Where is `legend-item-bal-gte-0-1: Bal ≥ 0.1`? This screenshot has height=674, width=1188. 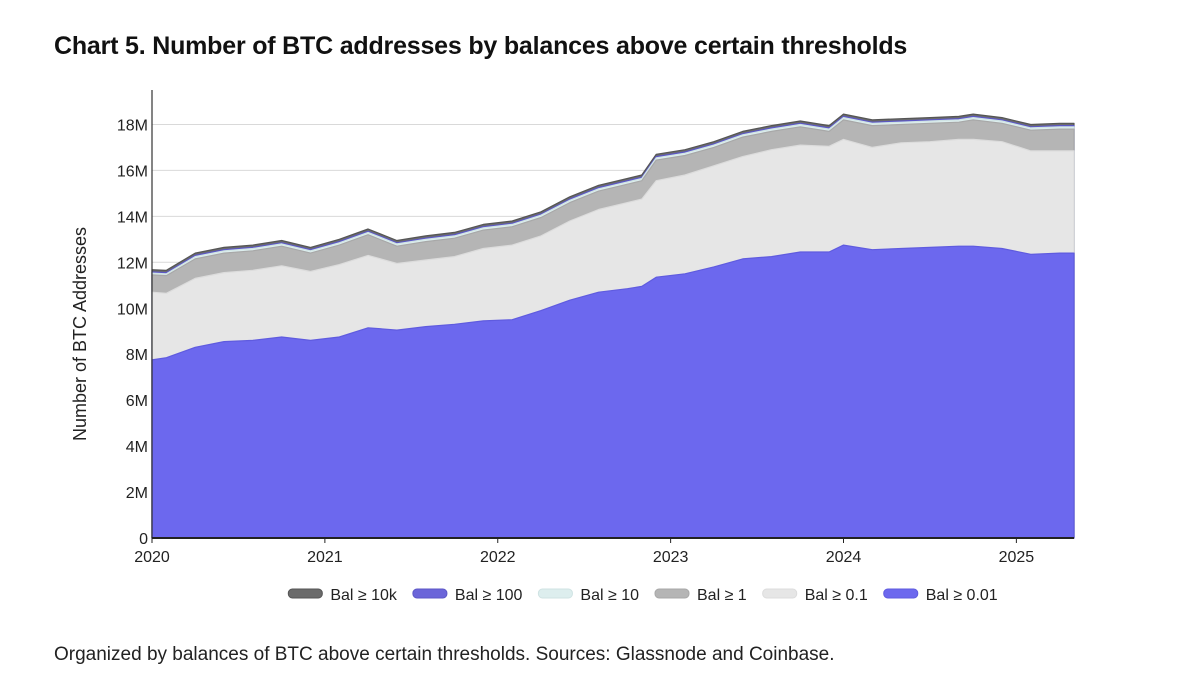
legend-item-bal-gte-0-1: Bal ≥ 0.1 is located at coordinates (815, 595).